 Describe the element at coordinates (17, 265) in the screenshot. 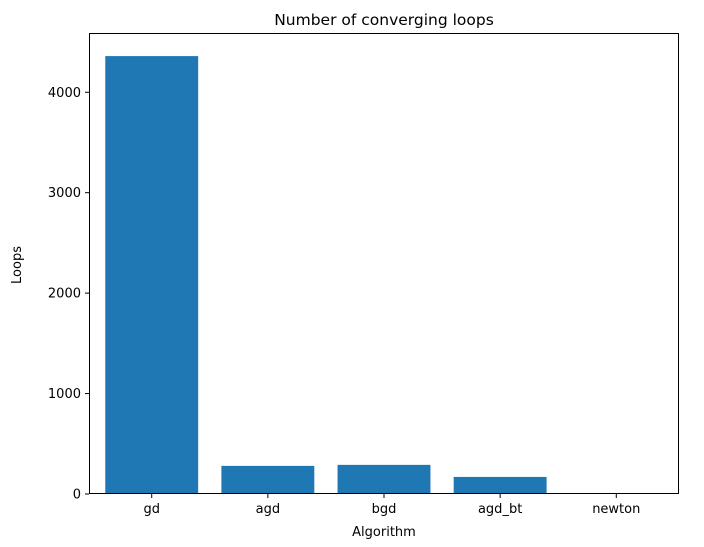

I see `y-axis-label: Loops` at that location.